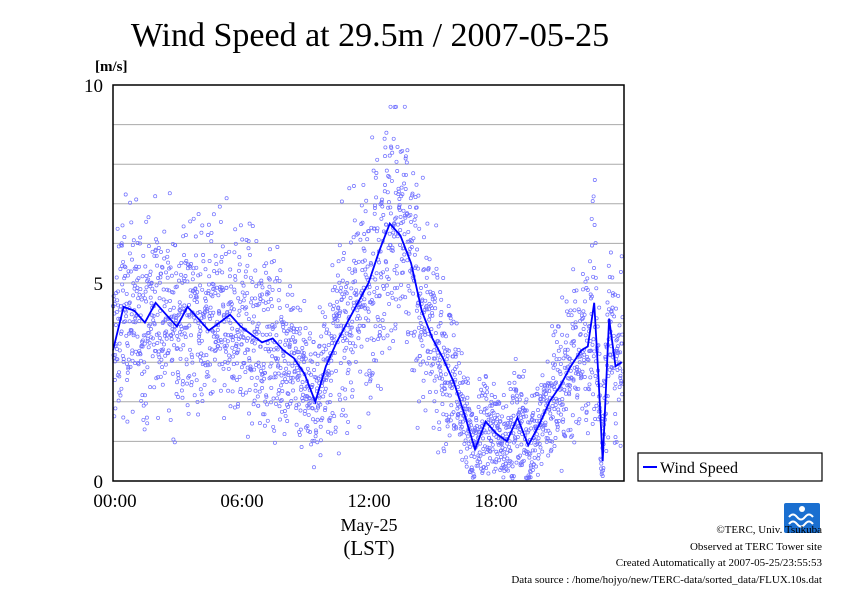  I want to click on y-tick-label: 0, so click(99, 482).